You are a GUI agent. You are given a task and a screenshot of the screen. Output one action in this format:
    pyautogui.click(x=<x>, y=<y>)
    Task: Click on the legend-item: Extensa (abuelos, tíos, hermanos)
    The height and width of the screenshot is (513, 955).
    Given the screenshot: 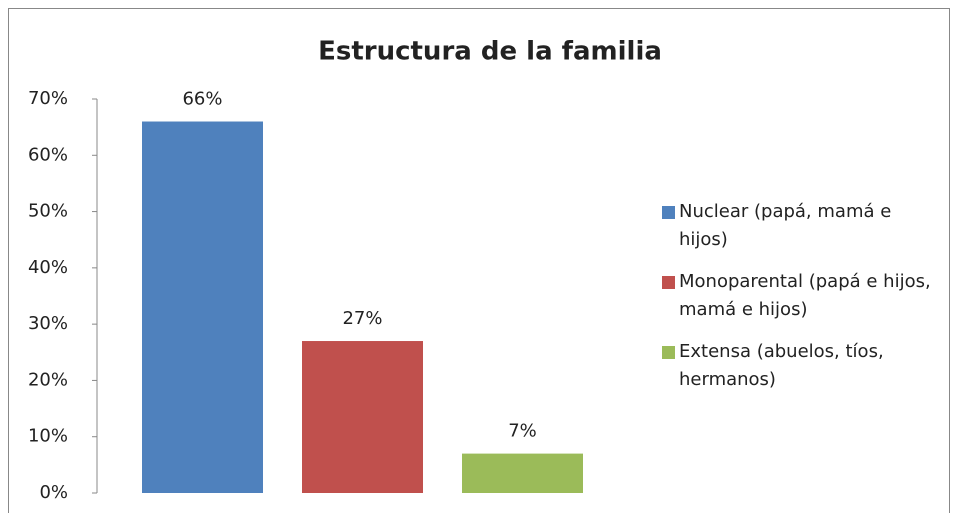 What is the action you would take?
    pyautogui.click(x=799, y=366)
    